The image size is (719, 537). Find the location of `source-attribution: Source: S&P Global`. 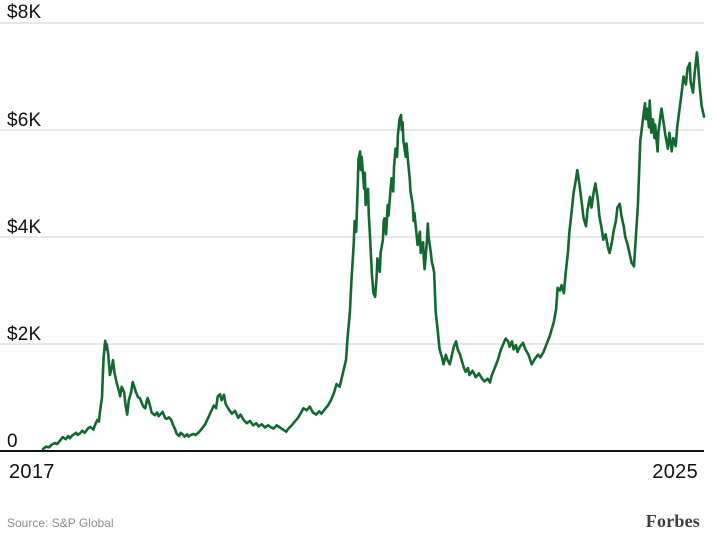

source-attribution: Source: S&P Global is located at coordinates (60, 523).